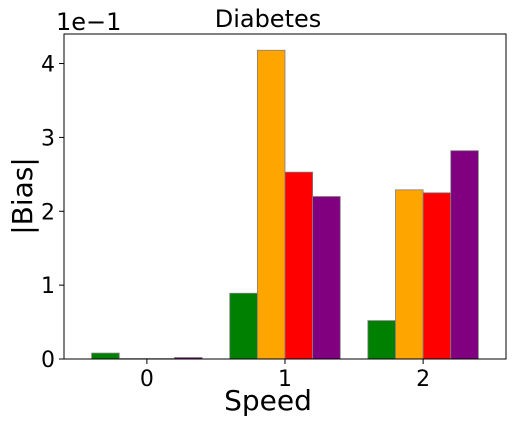  I want to click on y-ticks: 0 1 2 3 4, so click(52, 213).